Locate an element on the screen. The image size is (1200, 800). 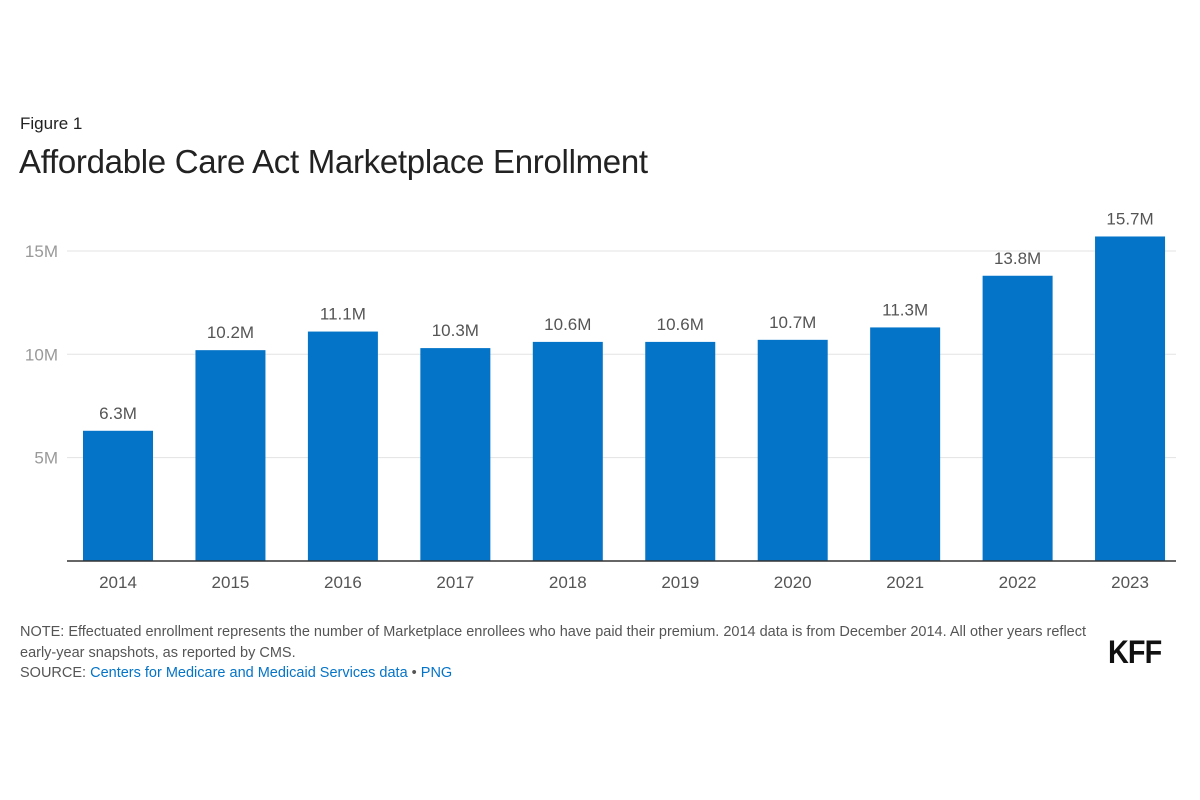
bar-2022 is located at coordinates (1017, 418).